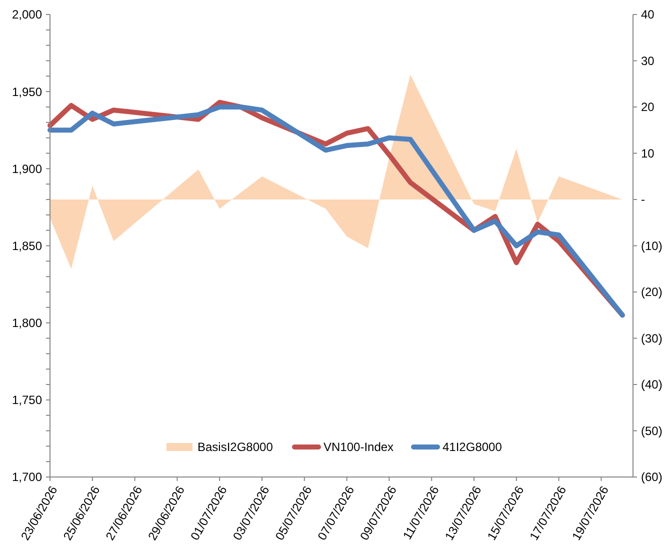 The image size is (672, 555). What do you see at coordinates (27, 91) in the screenshot?
I see `y-tick-label: 1,950` at bounding box center [27, 91].